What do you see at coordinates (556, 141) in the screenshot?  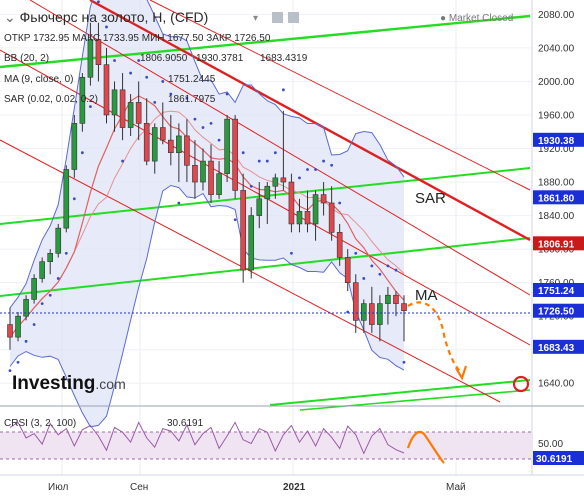 I see `price-badge-text: 1930.38` at bounding box center [556, 141].